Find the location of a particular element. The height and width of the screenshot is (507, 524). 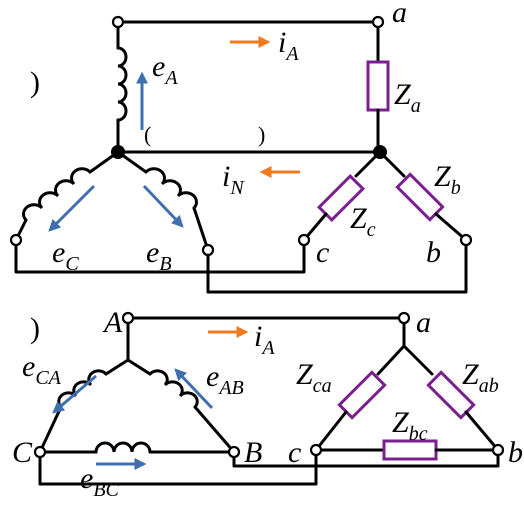

source-coil-AB is located at coordinates (173, 389).